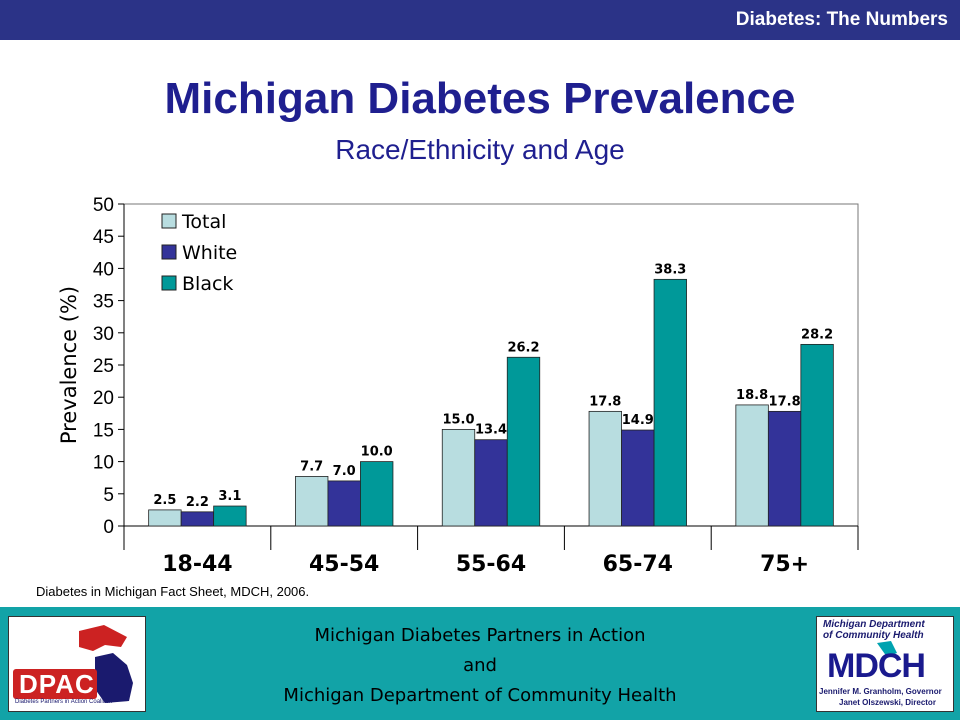 This screenshot has height=720, width=960. What do you see at coordinates (458, 419) in the screenshot?
I see `data-label: 15.0` at bounding box center [458, 419].